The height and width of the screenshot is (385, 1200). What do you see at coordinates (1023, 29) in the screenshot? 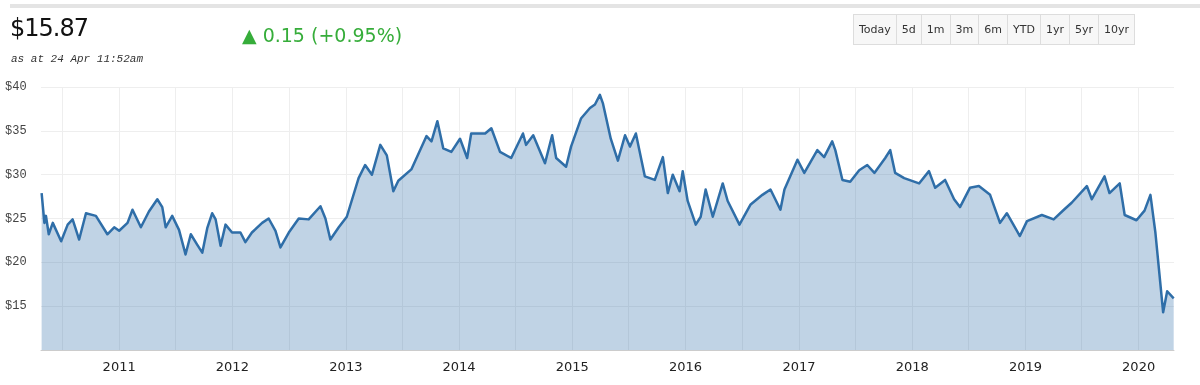
I see `text: YTD` at bounding box center [1023, 29].